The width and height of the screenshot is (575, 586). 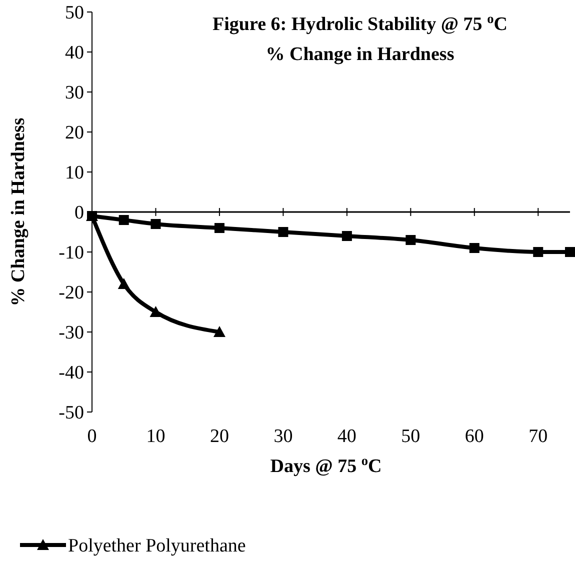 I want to click on x-tick-label: 60, so click(x=474, y=436).